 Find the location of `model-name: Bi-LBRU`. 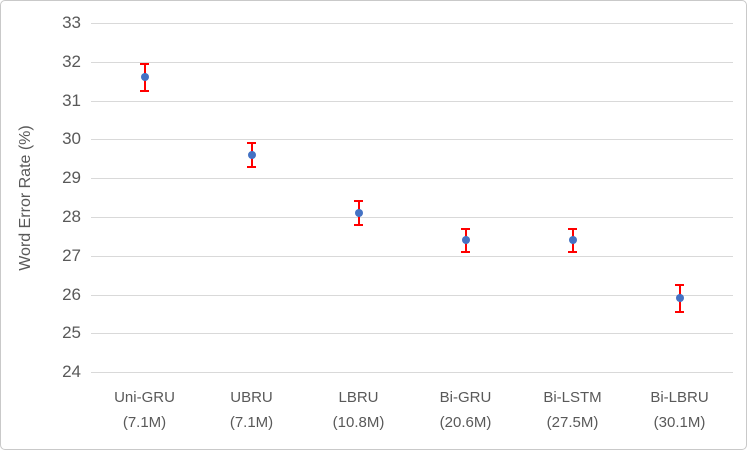

model-name: Bi-LBRU is located at coordinates (679, 397).